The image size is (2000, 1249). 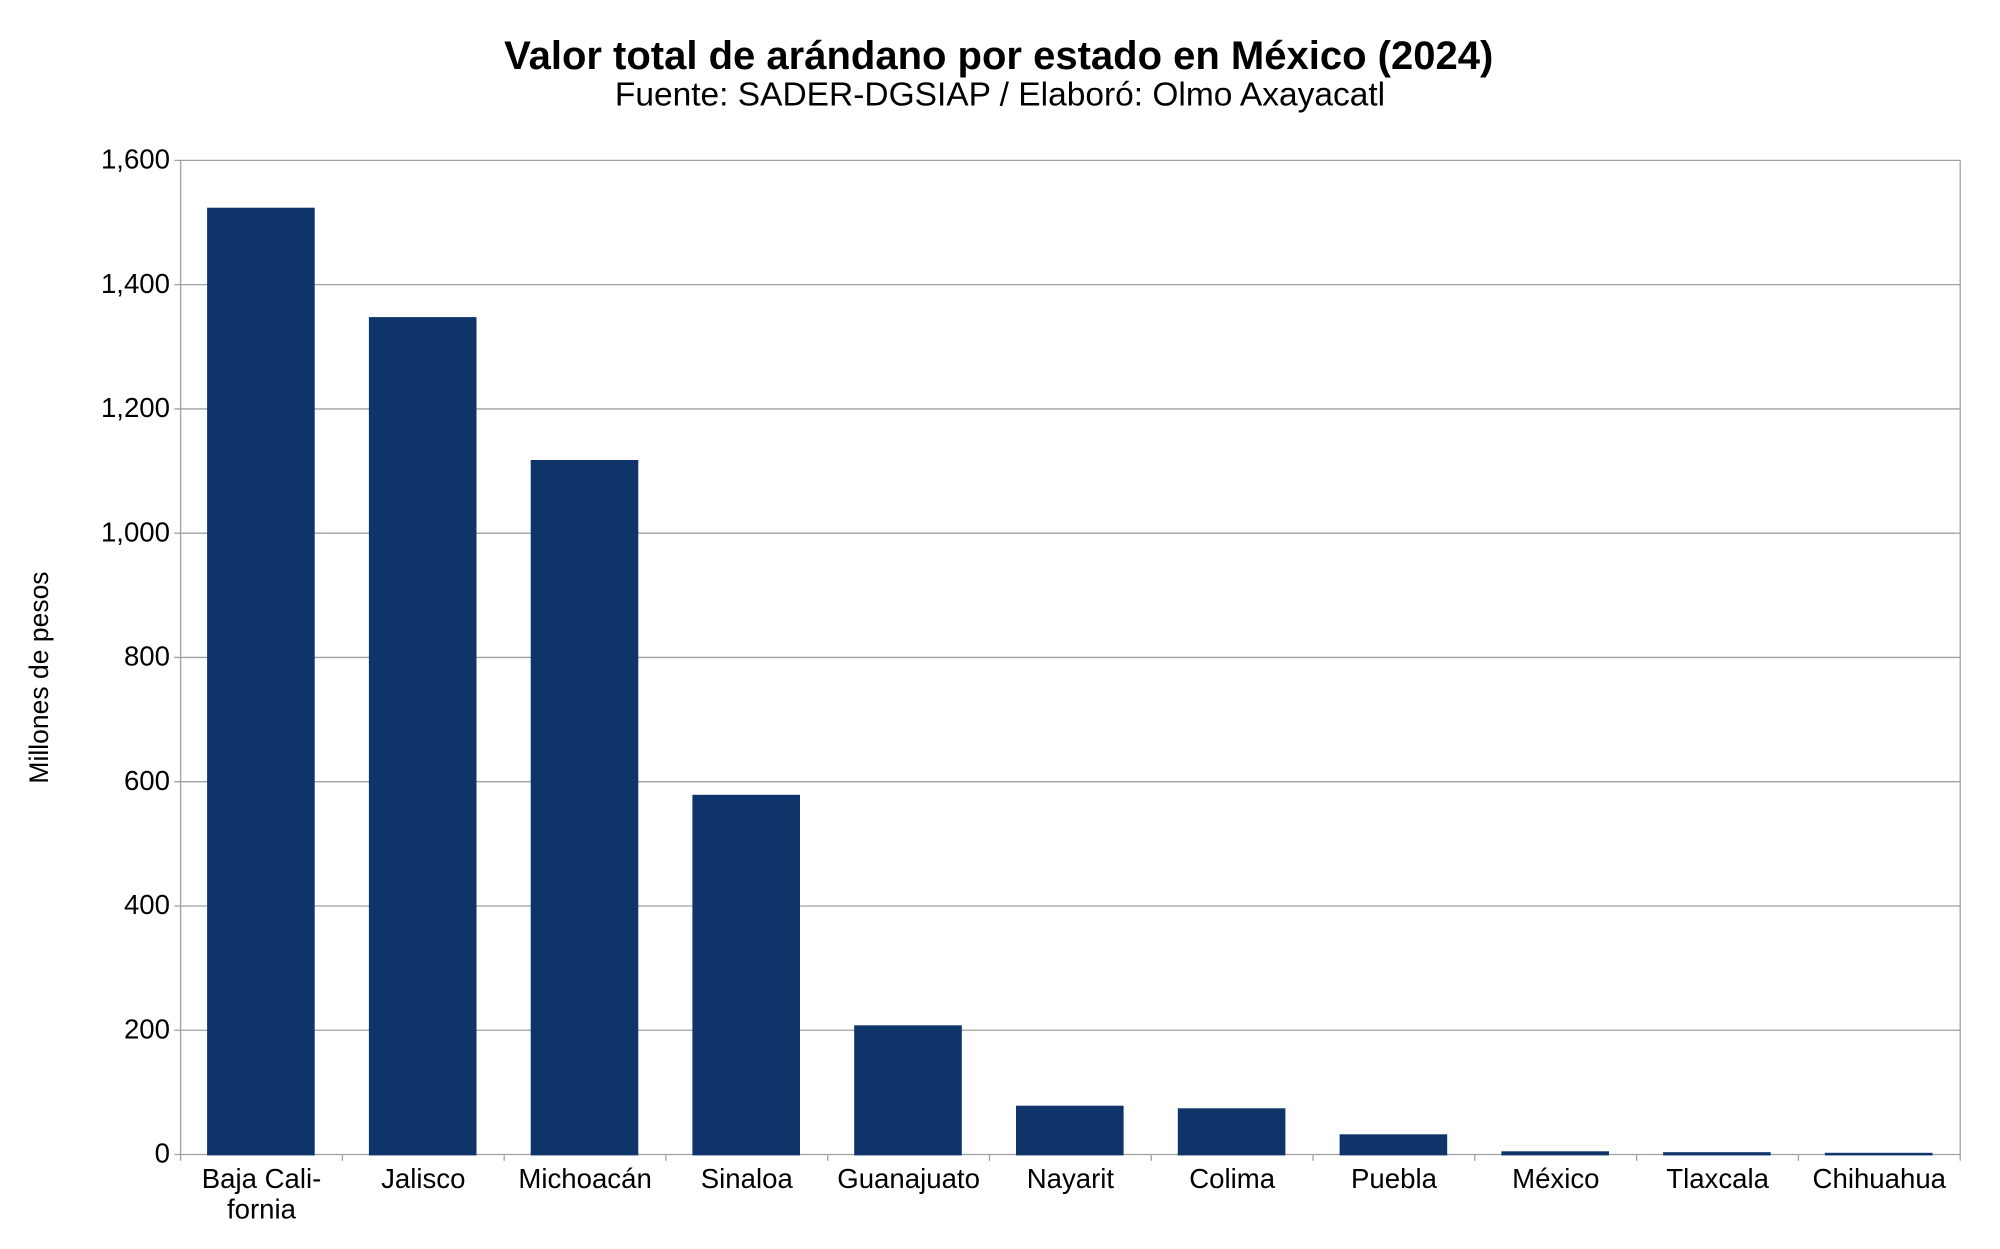 What do you see at coordinates (1717, 1178) in the screenshot?
I see `svg-text: Tlaxcala` at bounding box center [1717, 1178].